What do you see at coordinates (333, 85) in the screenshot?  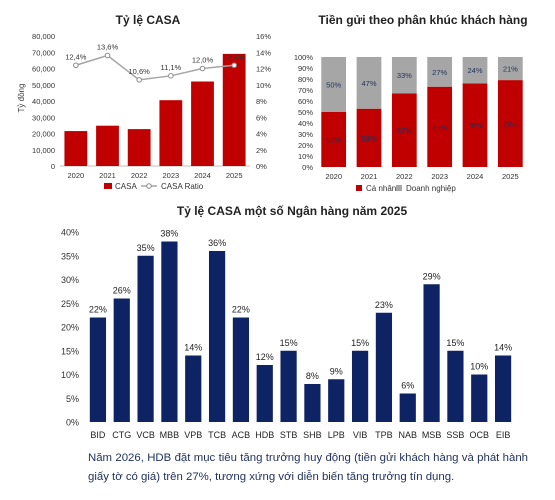 I see `segment-value-label: 50%` at bounding box center [333, 85].